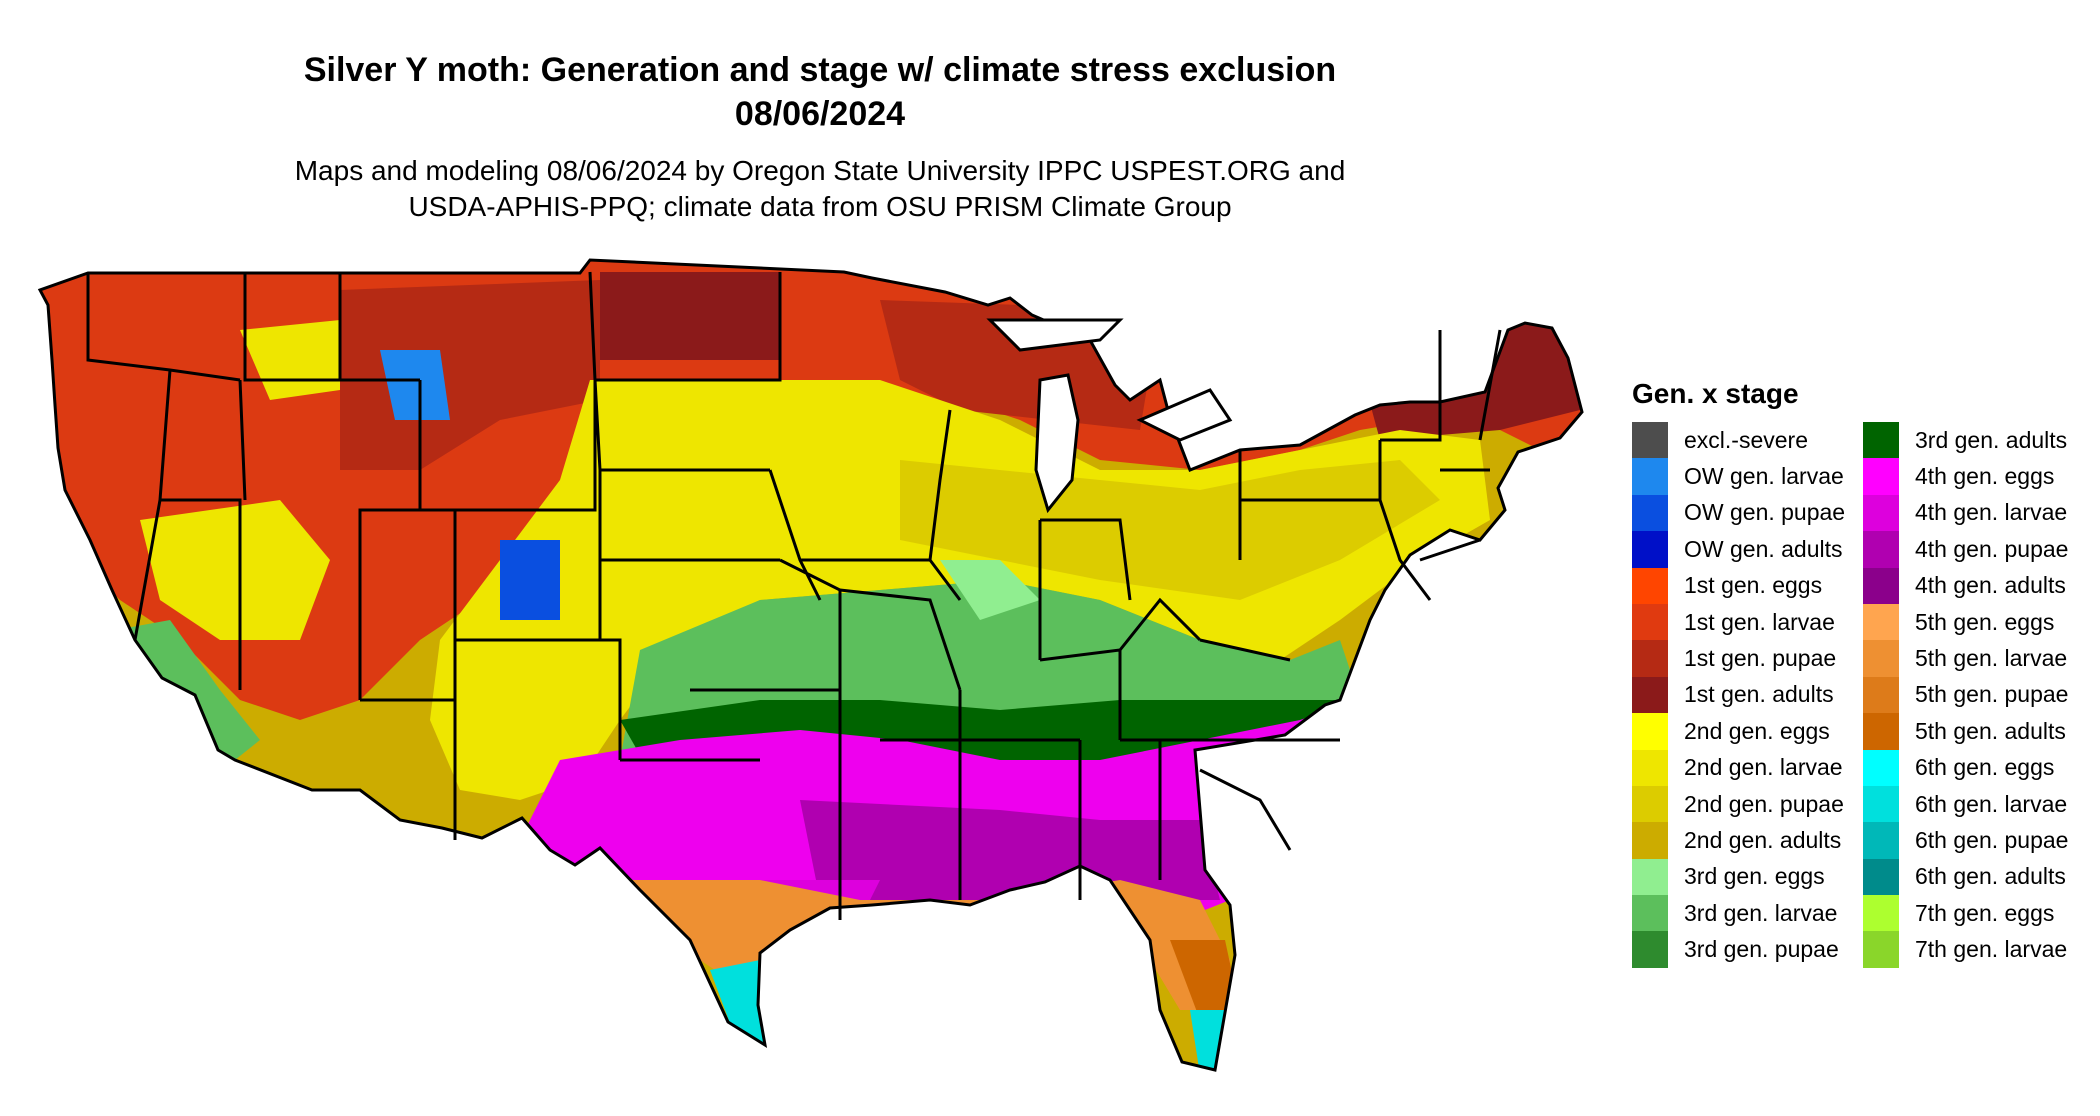 This screenshot has height=1116, width=2100. I want to click on legend-item: OW gen. pupae, so click(1739, 513).